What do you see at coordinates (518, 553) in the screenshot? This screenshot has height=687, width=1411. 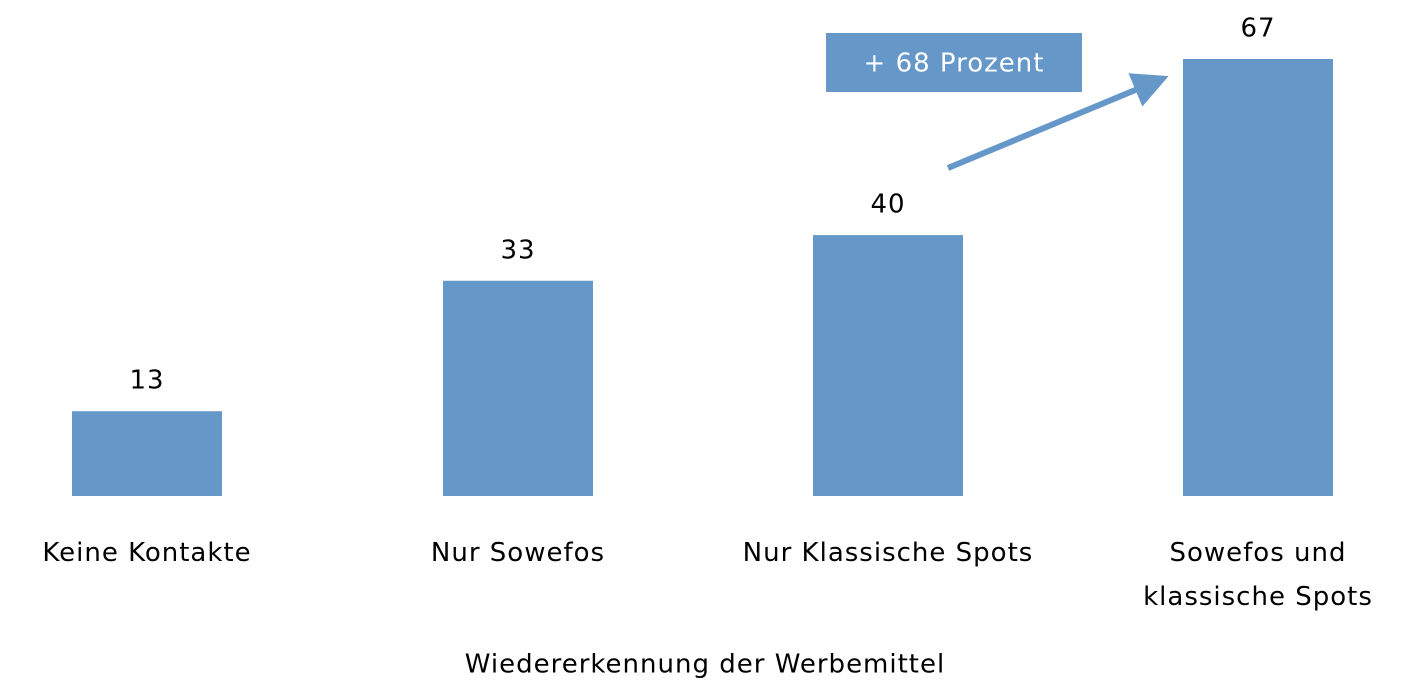 I see `x-tick-label: Nur Sowefos` at bounding box center [518, 553].